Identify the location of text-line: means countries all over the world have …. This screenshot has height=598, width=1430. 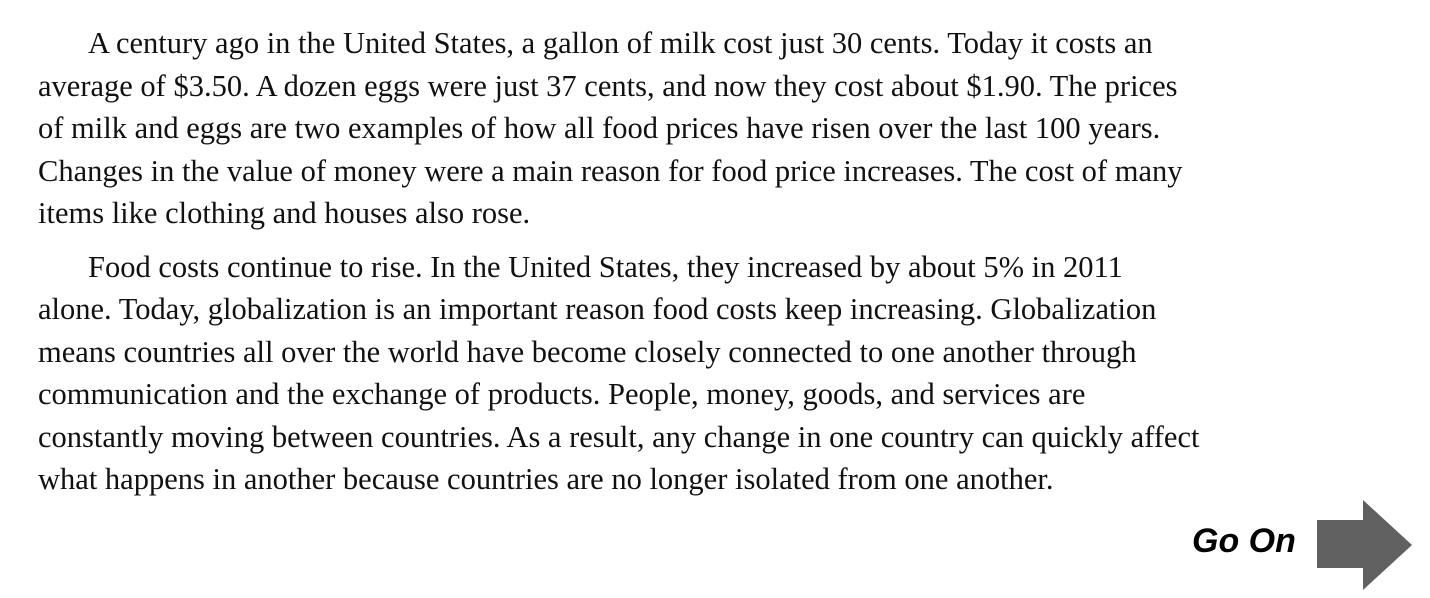
(587, 351).